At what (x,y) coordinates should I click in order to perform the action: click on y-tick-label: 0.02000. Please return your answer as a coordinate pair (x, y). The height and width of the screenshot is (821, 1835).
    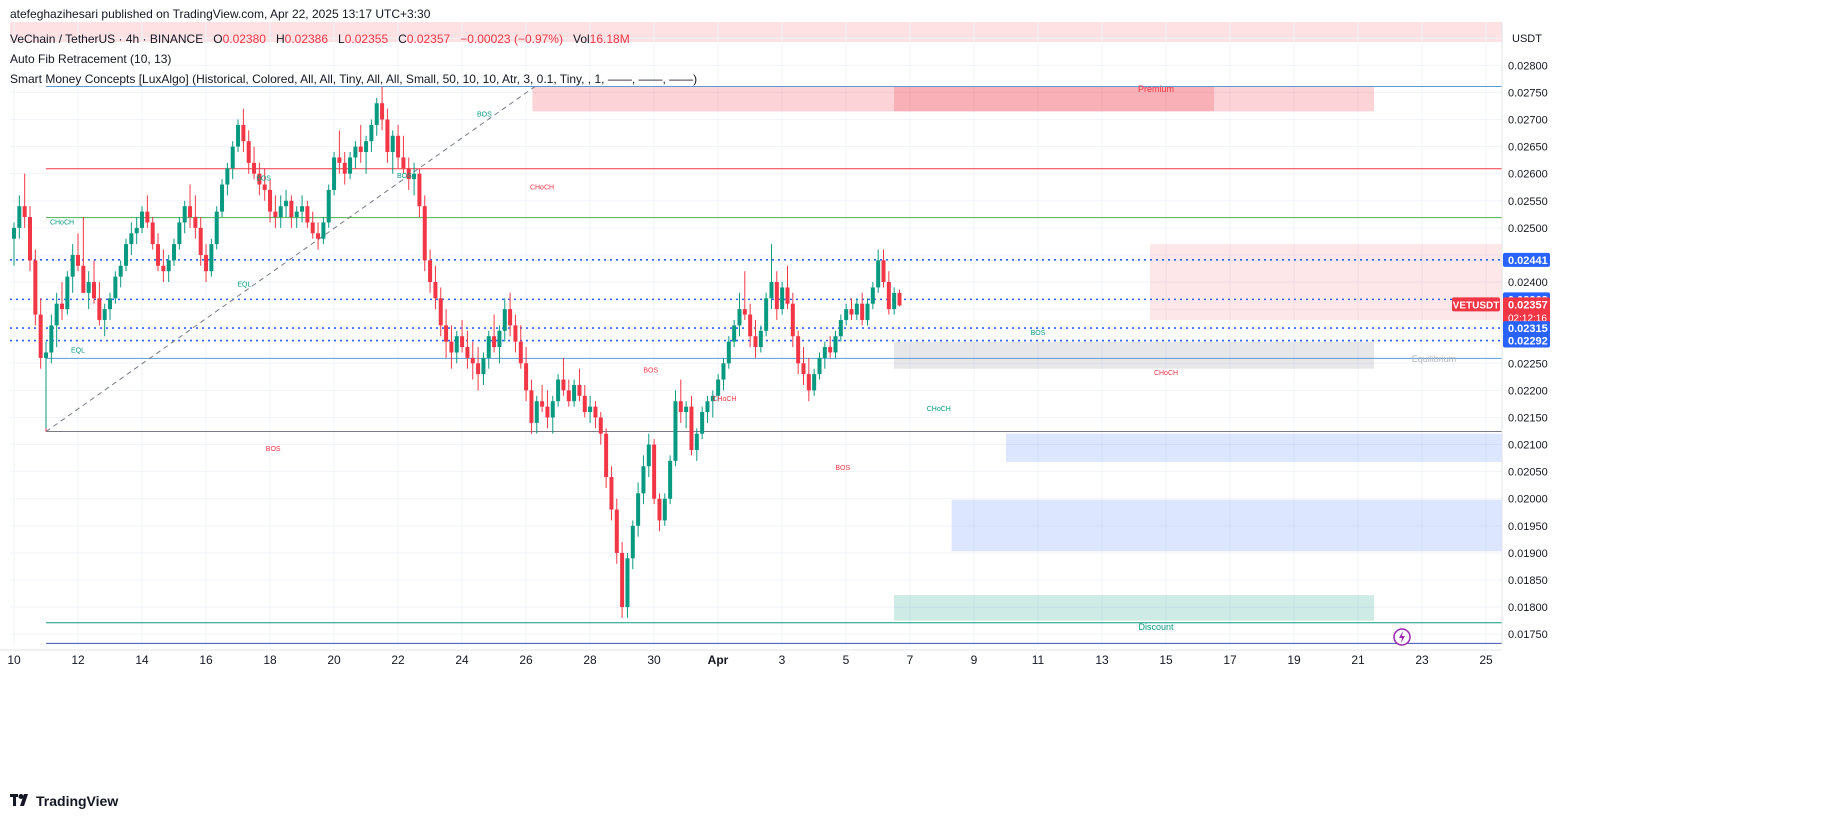
    Looking at the image, I should click on (1528, 500).